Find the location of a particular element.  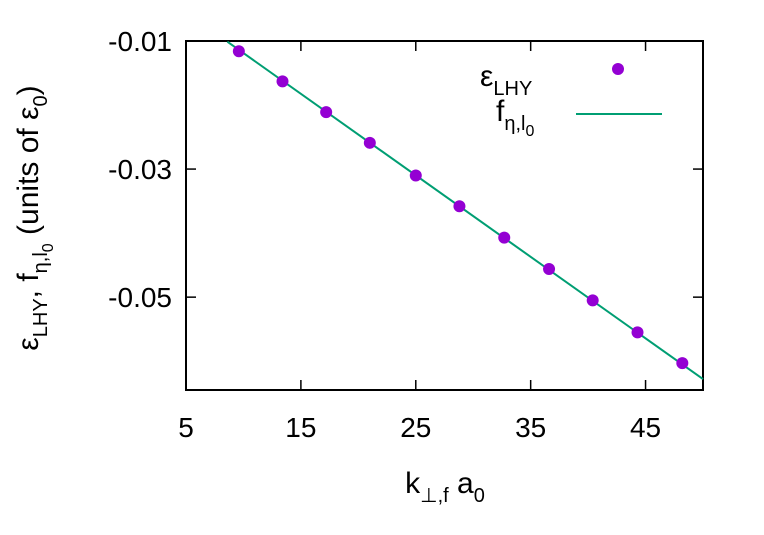

legend-label-eps: εLHY is located at coordinates (506, 80).